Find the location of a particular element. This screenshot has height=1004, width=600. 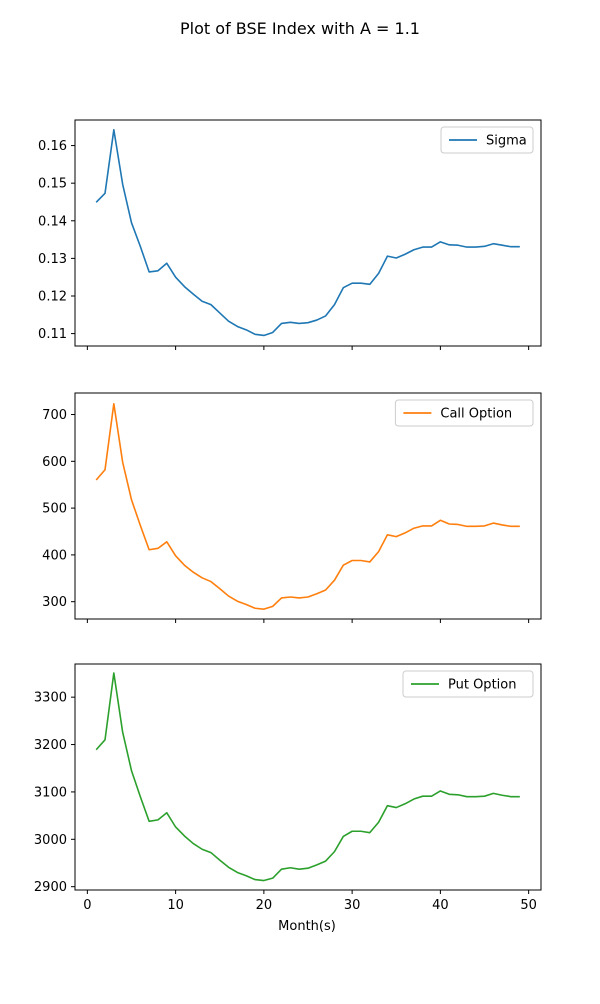

figure-title: Plot of BSE Index with A = 1.1 is located at coordinates (300, 28).